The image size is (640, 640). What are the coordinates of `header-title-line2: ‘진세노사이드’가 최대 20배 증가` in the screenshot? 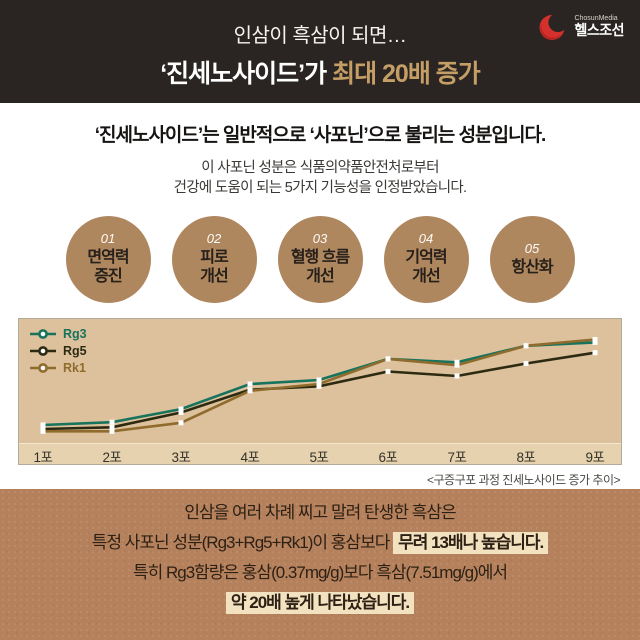 It's located at (320, 72).